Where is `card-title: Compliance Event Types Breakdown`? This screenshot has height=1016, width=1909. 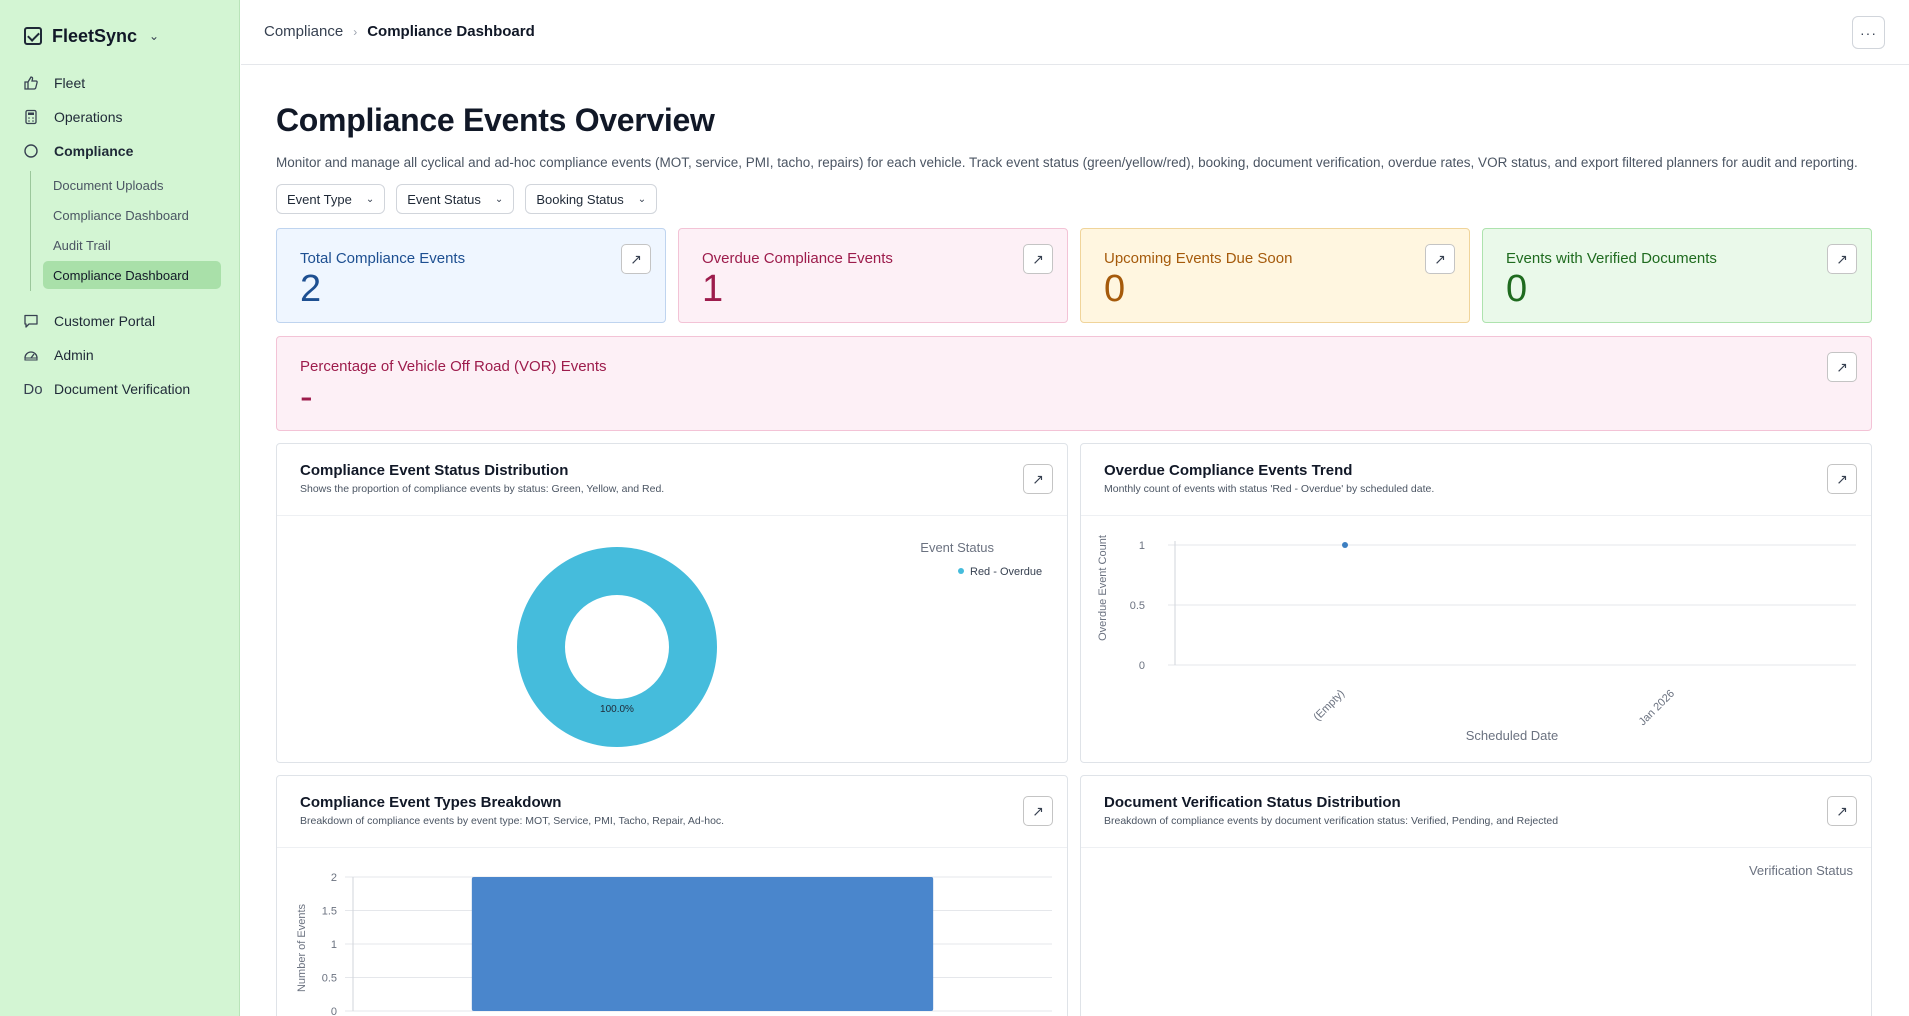 card-title: Compliance Event Types Breakdown is located at coordinates (431, 802).